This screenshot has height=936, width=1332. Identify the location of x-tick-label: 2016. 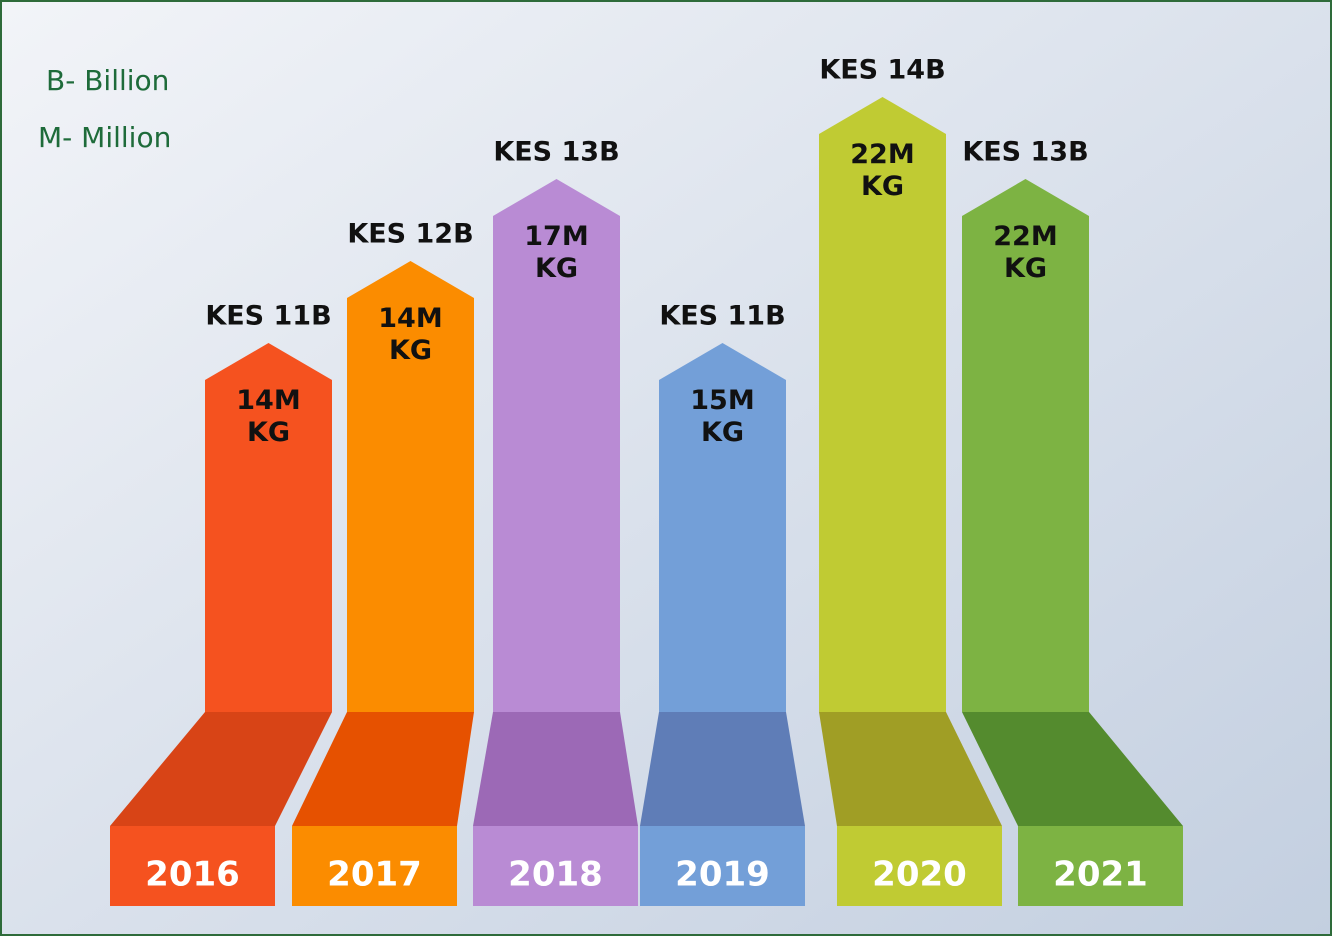
(192, 875).